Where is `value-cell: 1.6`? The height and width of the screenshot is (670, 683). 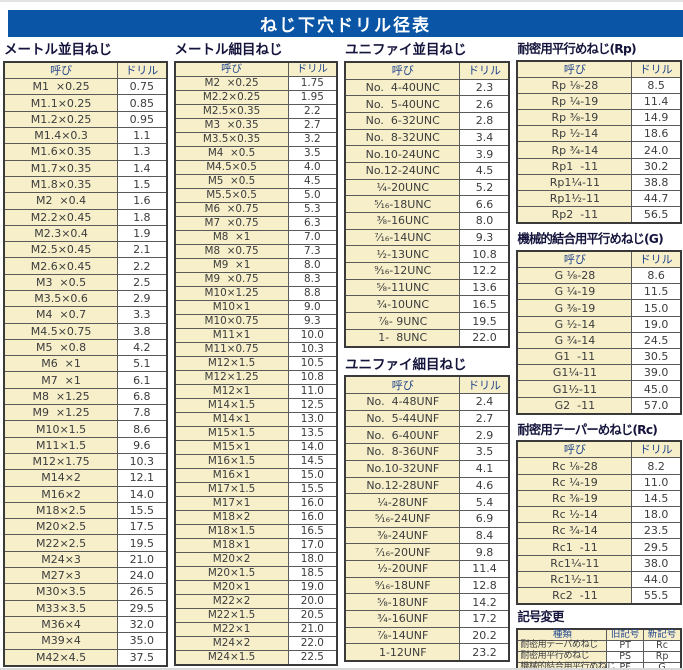 value-cell: 1.6 is located at coordinates (142, 201).